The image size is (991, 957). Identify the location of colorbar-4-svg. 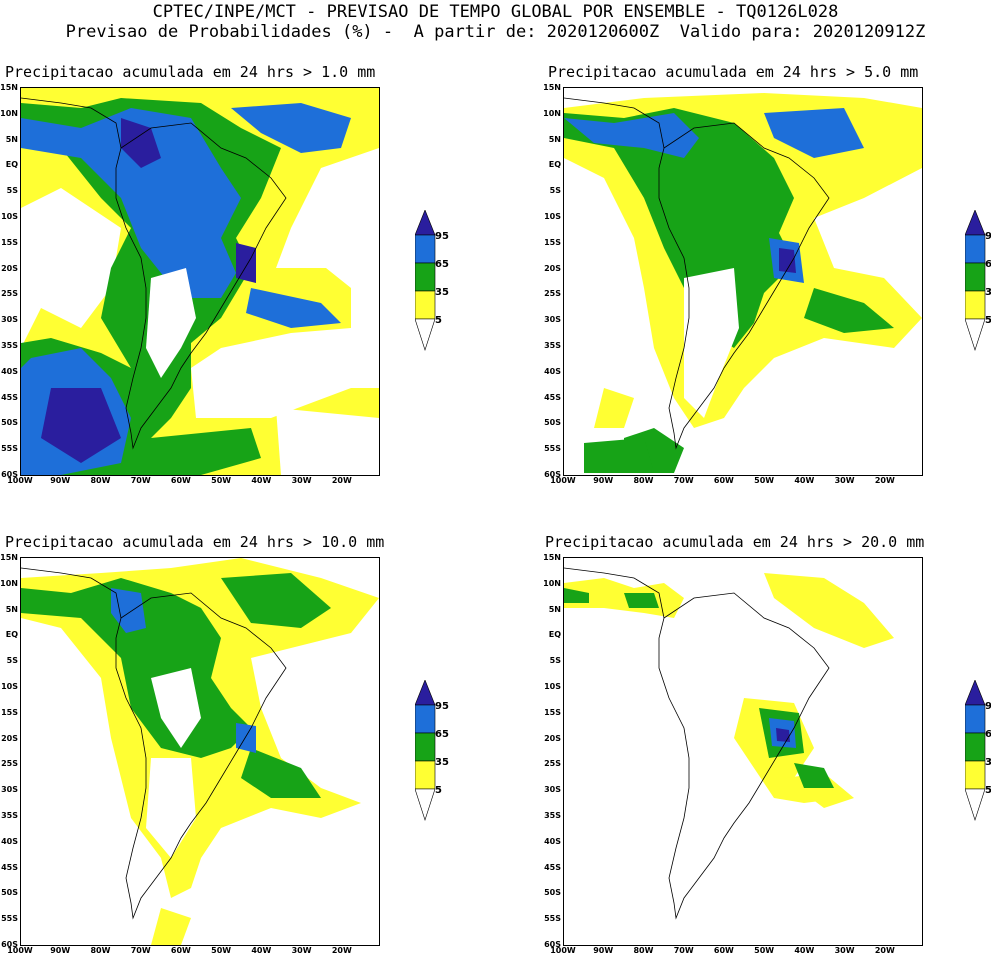
(975, 750).